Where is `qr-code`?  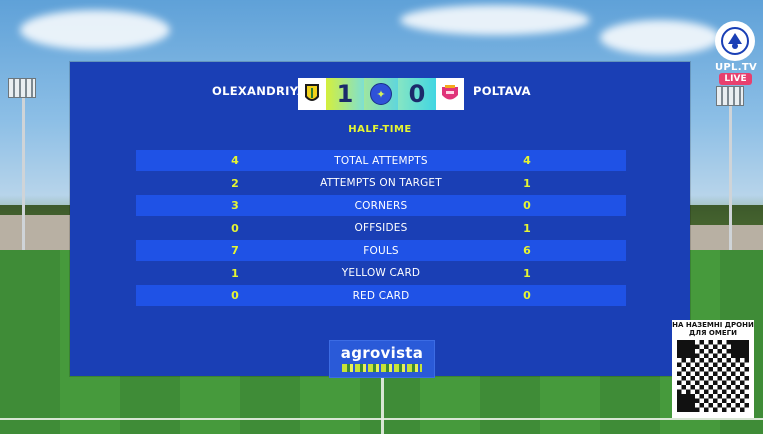 qr-code is located at coordinates (713, 376).